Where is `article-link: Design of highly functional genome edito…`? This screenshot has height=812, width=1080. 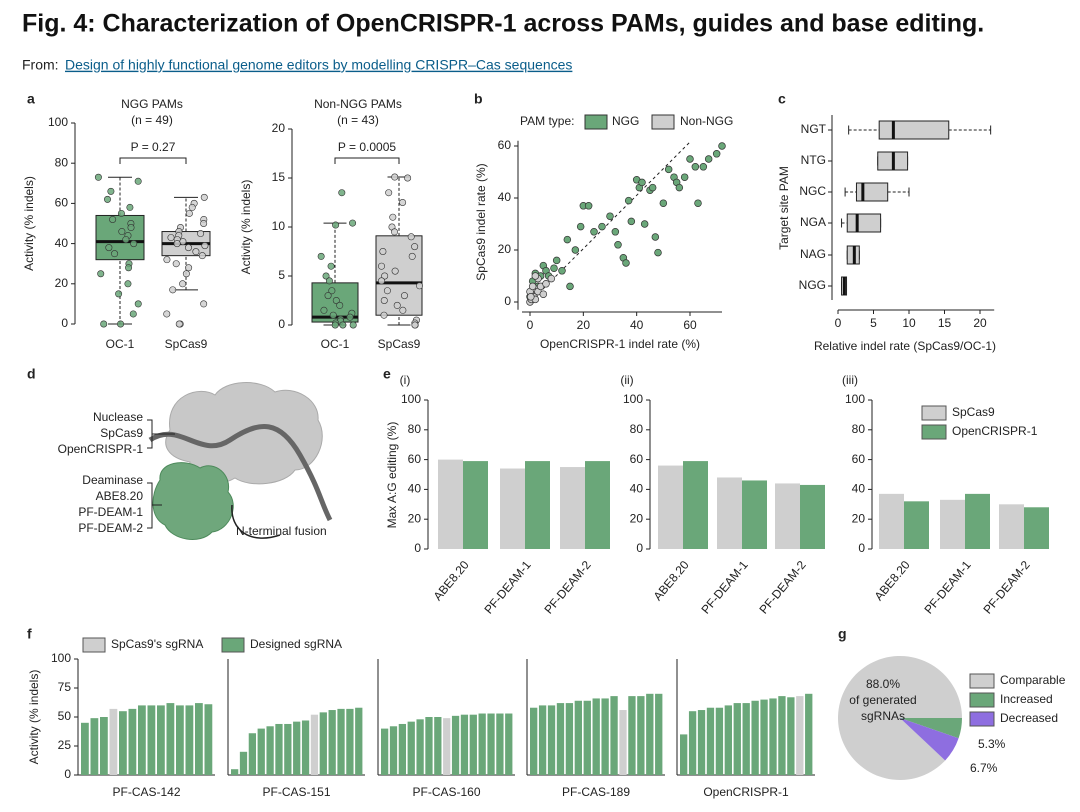
article-link: Design of highly functional genome edito… is located at coordinates (318, 65).